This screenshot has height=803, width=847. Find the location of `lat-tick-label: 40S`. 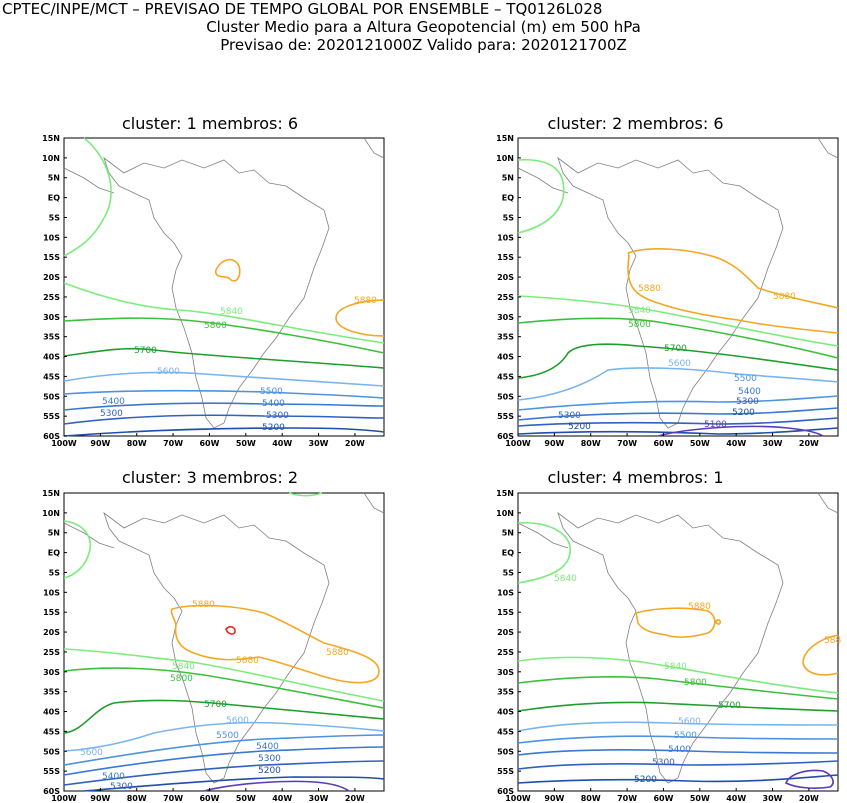

lat-tick-label: 40S is located at coordinates (505, 712).